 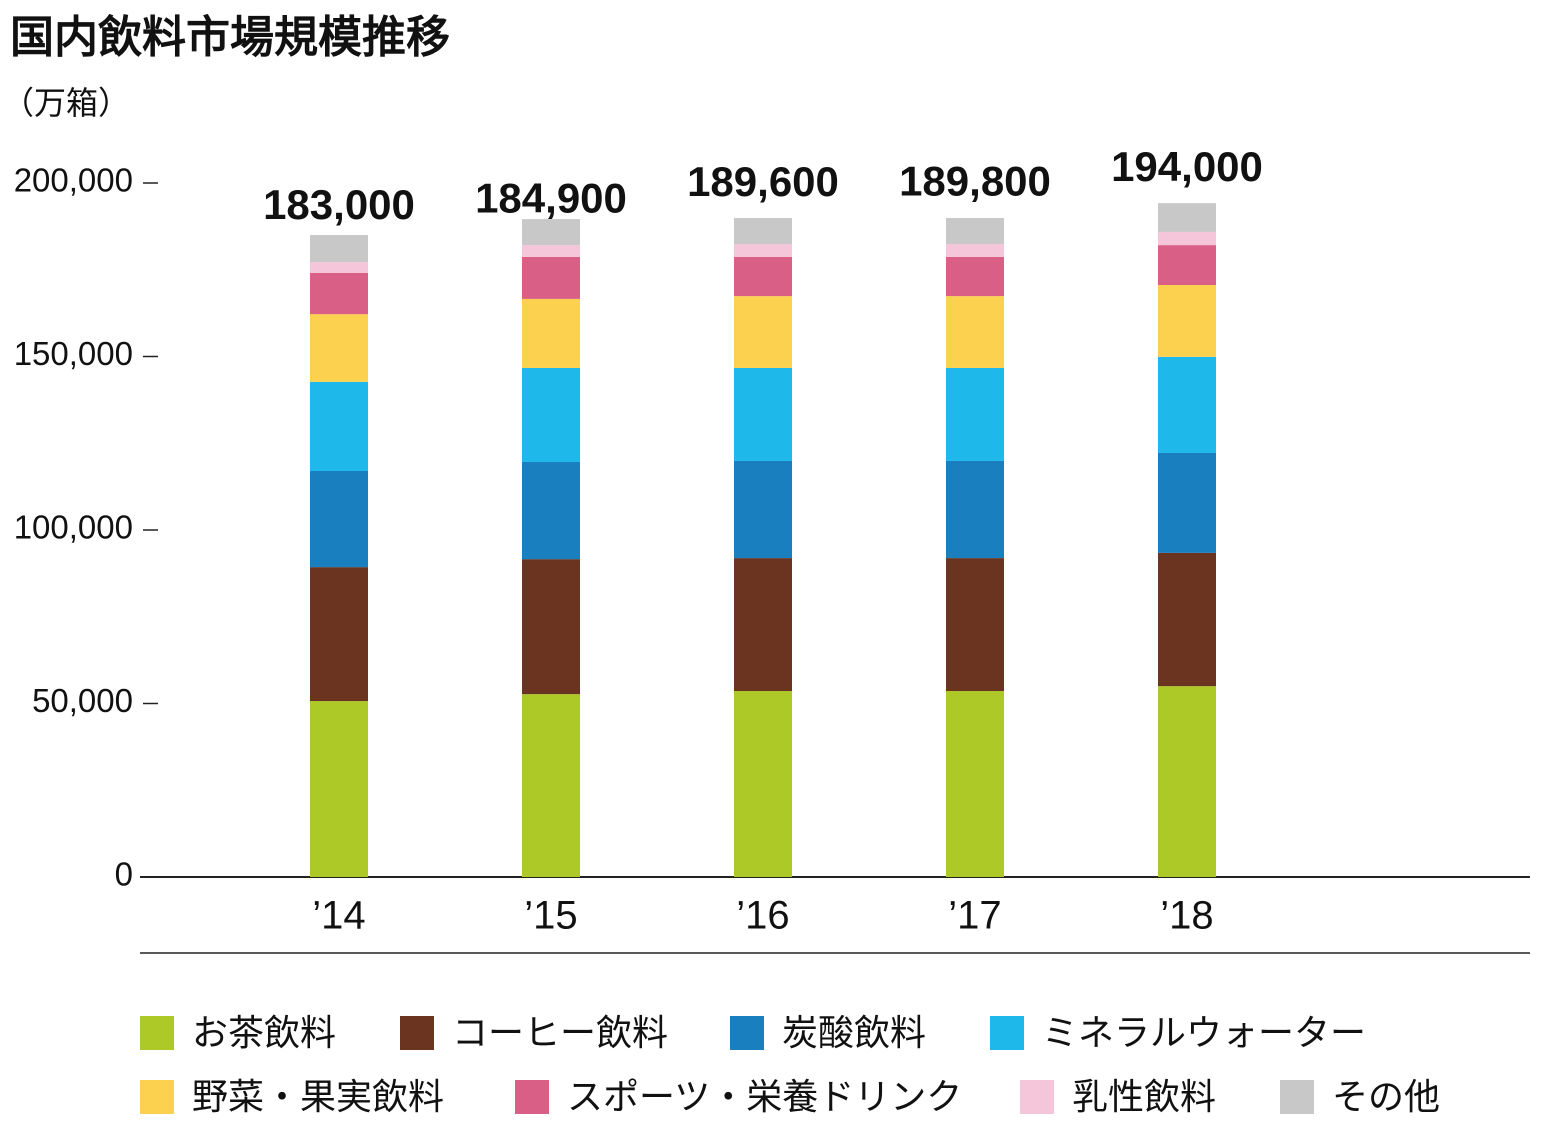 What do you see at coordinates (264, 1033) in the screenshot?
I see `legend-label: お茶飲料` at bounding box center [264, 1033].